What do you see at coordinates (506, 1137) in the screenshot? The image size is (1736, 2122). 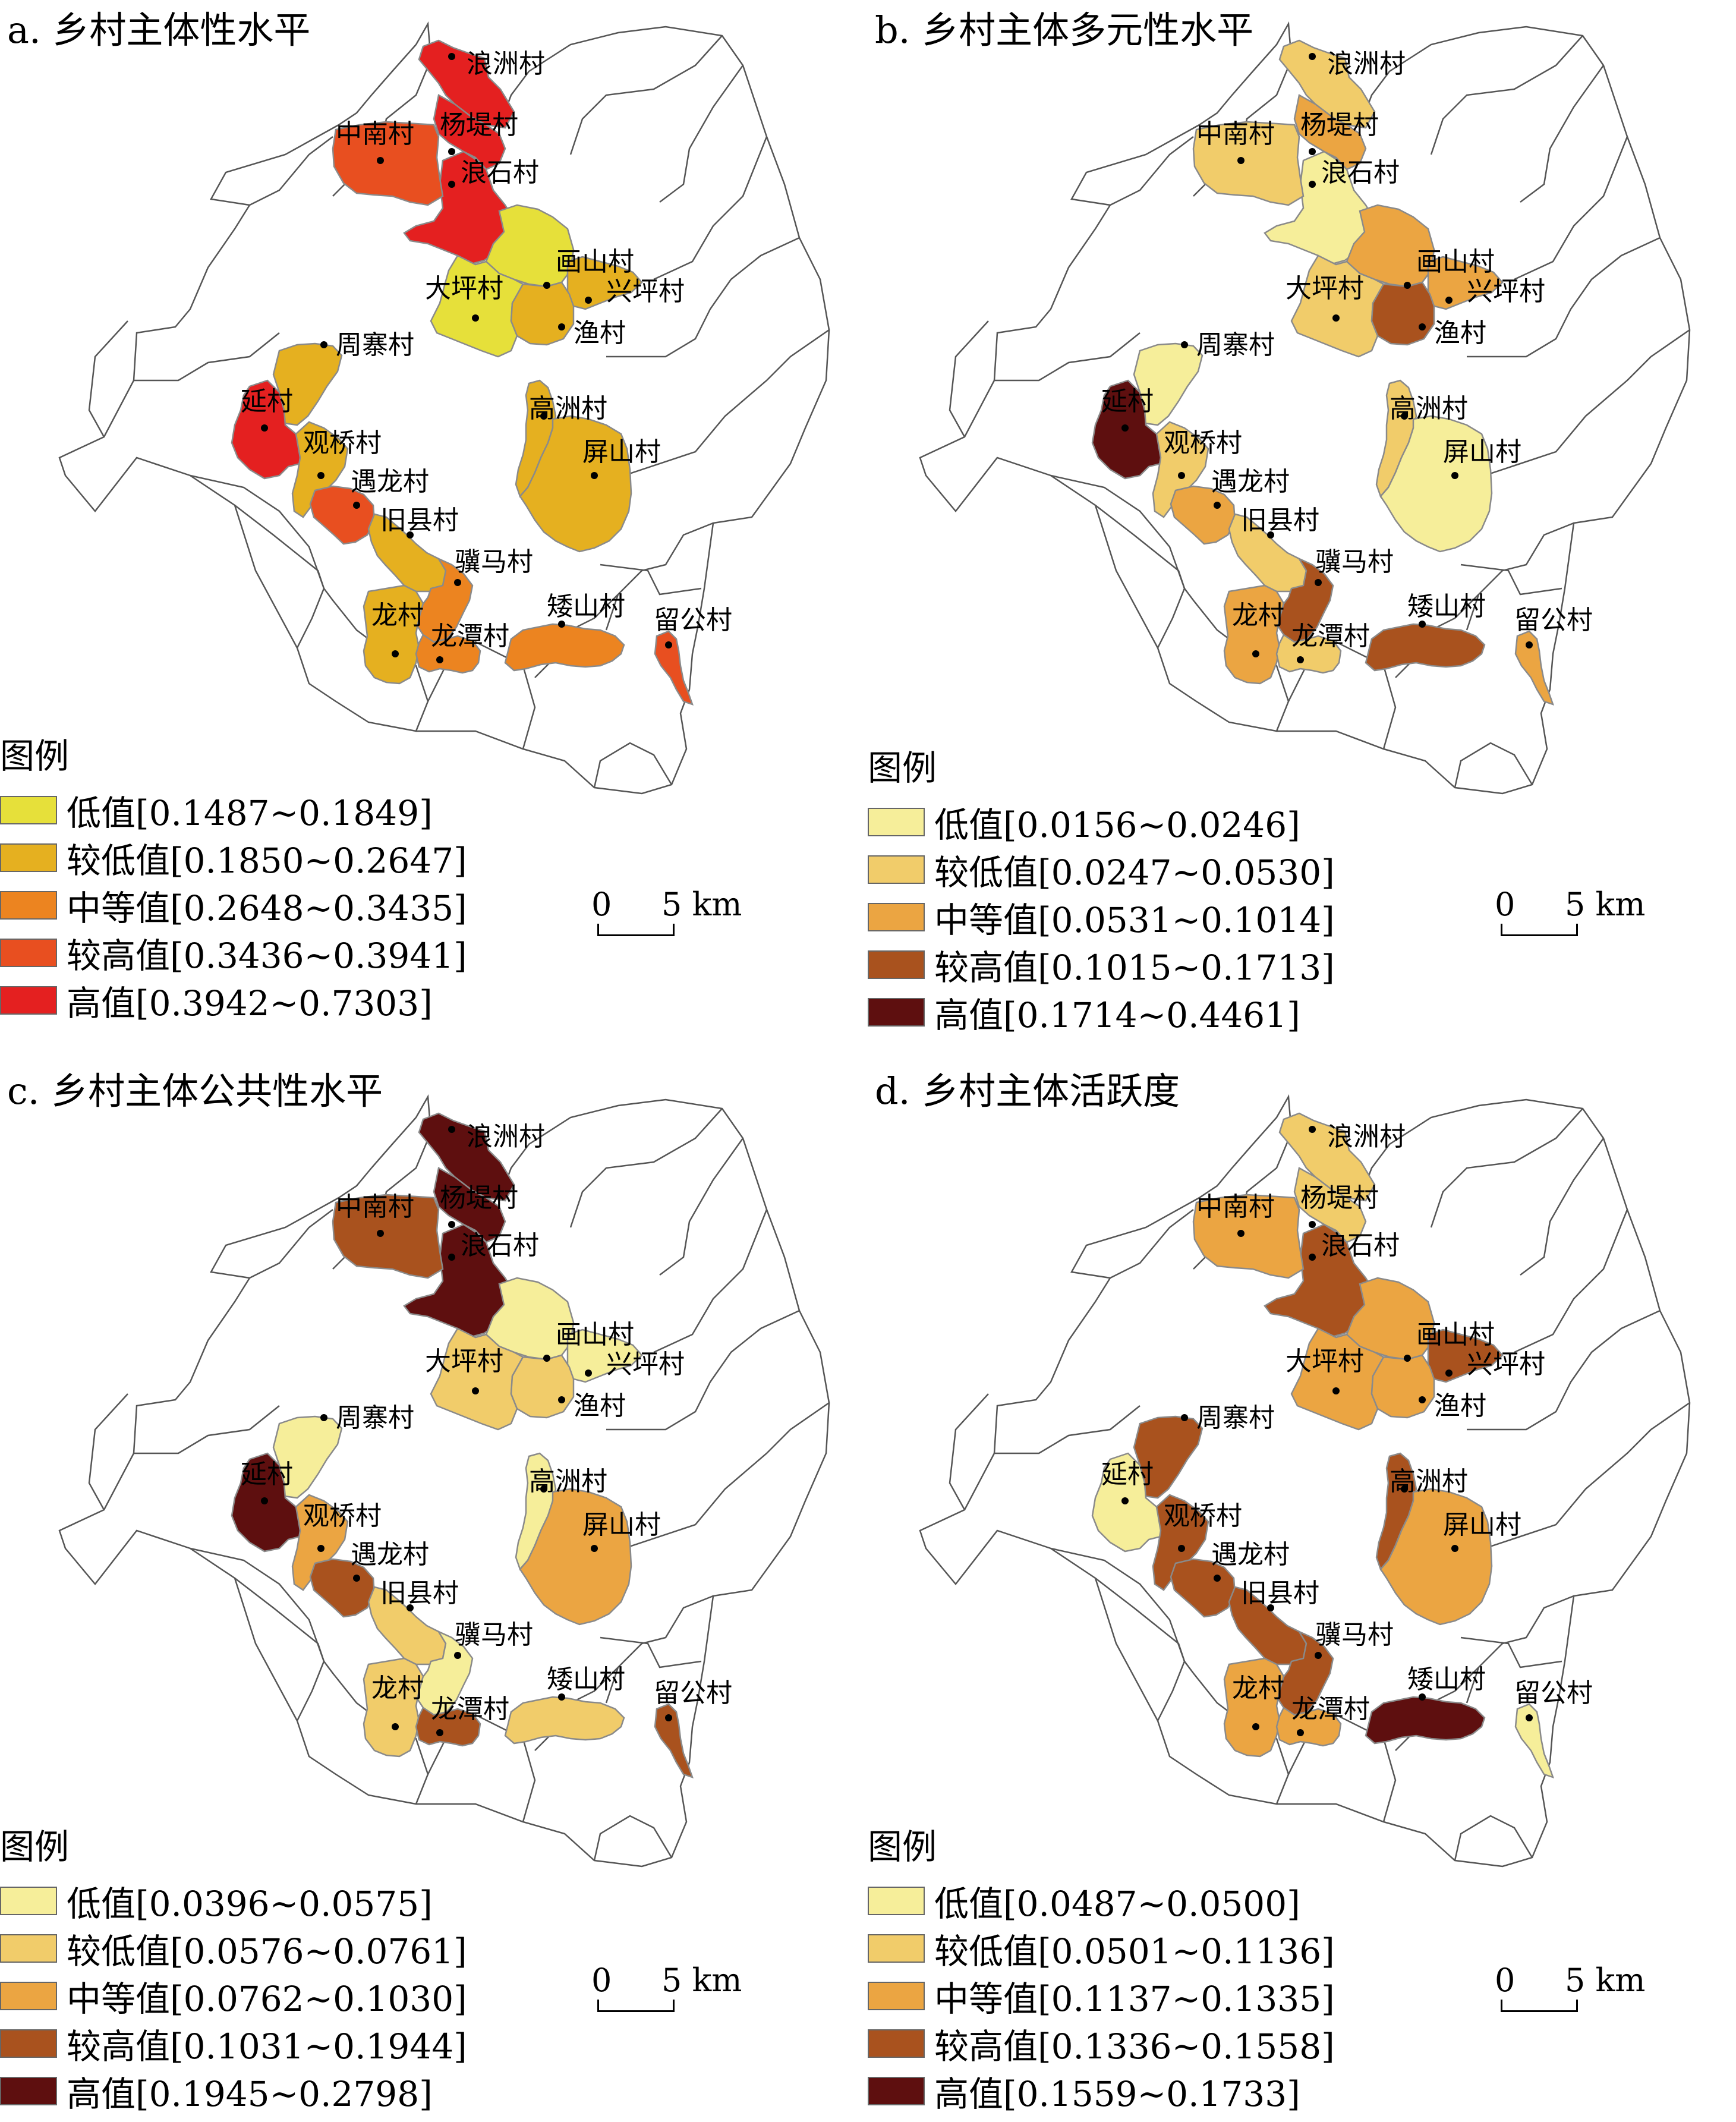 I see `village-label: 浪洲村` at bounding box center [506, 1137].